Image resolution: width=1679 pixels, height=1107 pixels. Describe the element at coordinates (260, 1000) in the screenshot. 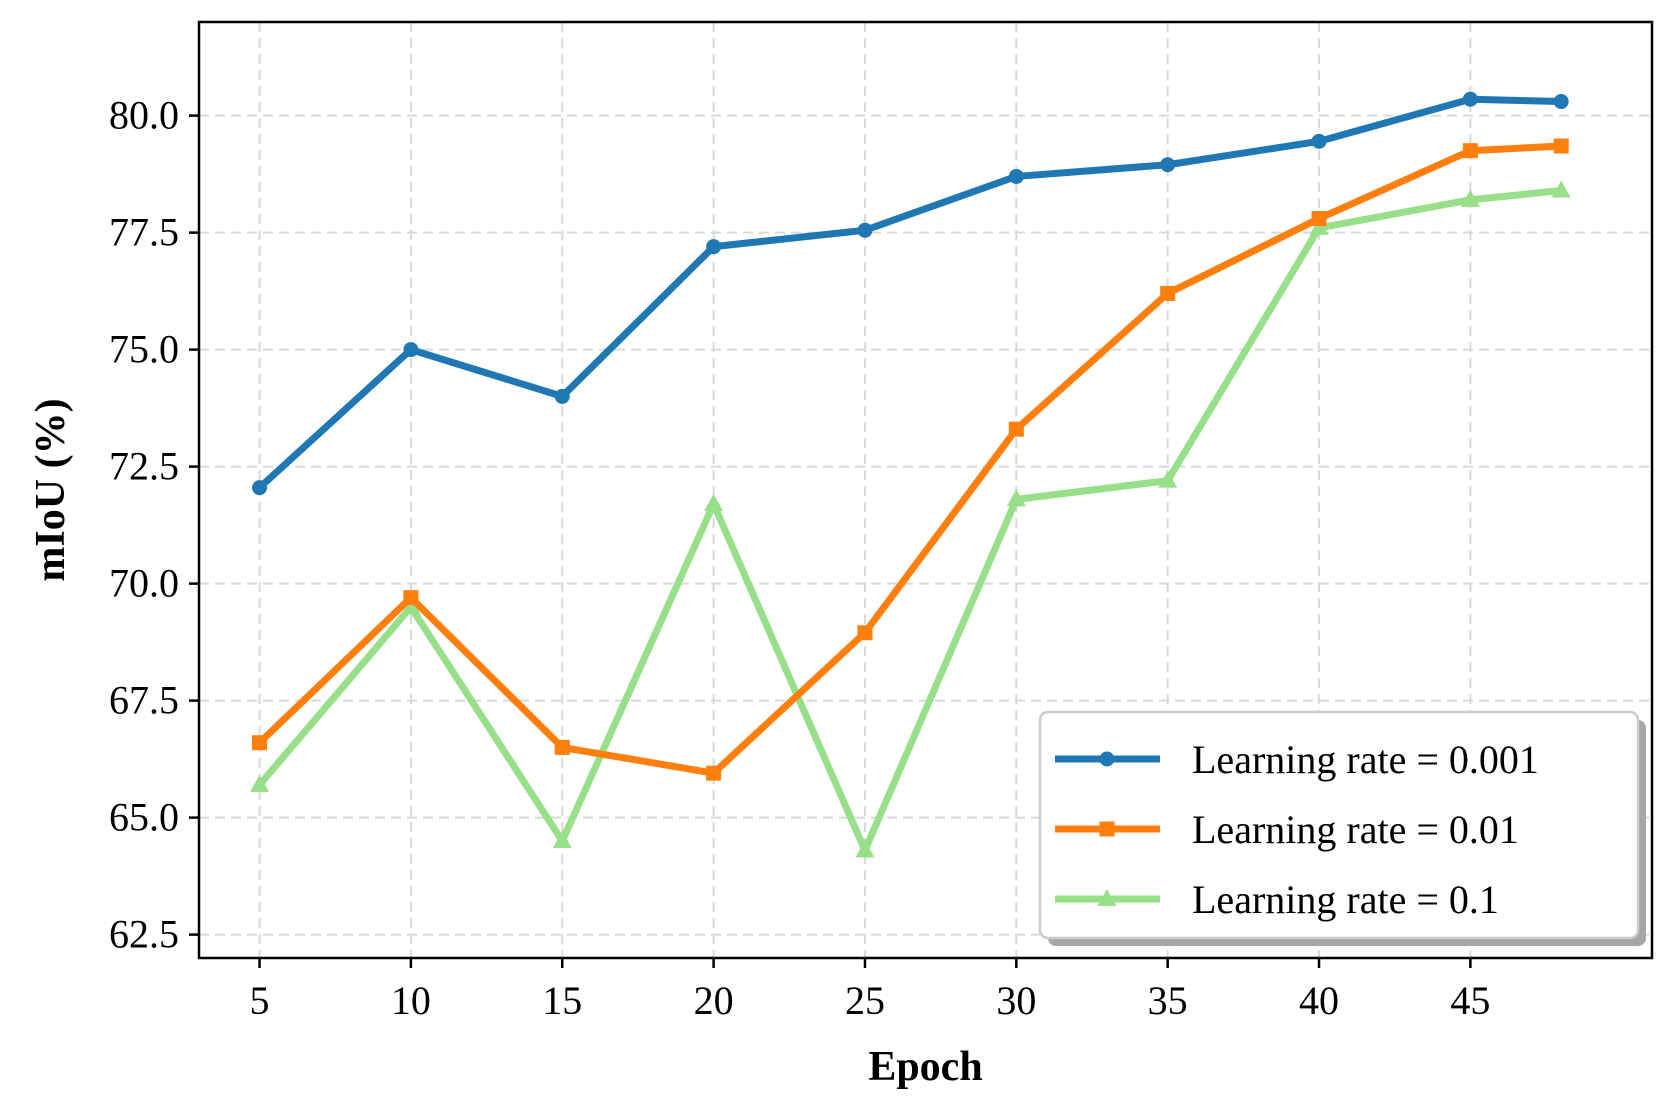

I see `x-tick-label: 5` at that location.